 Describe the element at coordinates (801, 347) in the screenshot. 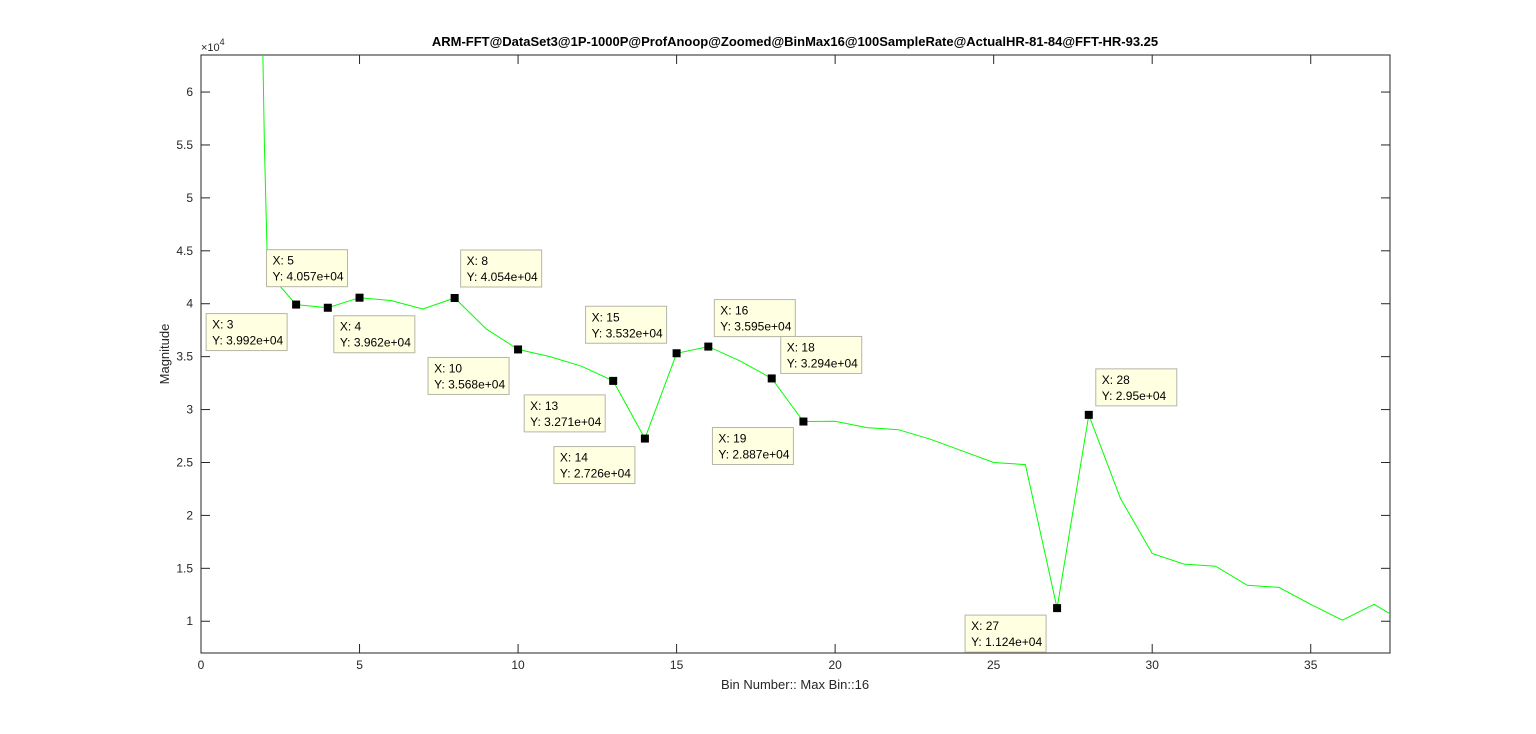

I see `datatip-x-text: X: 18` at that location.